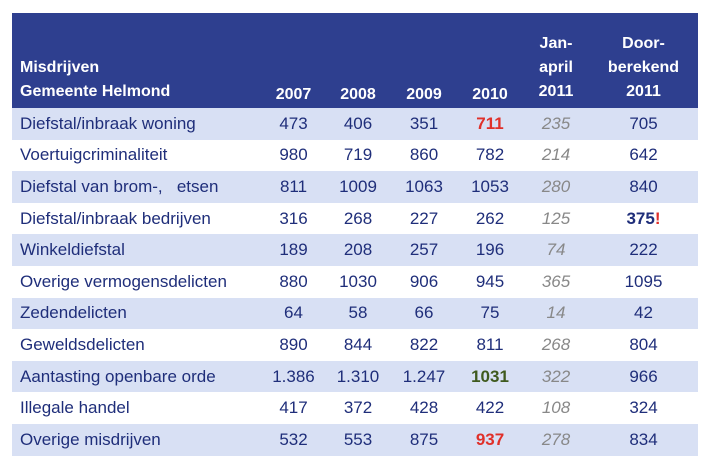 The width and height of the screenshot is (710, 469). Describe the element at coordinates (358, 250) in the screenshot. I see `cell-2008: 208` at that location.